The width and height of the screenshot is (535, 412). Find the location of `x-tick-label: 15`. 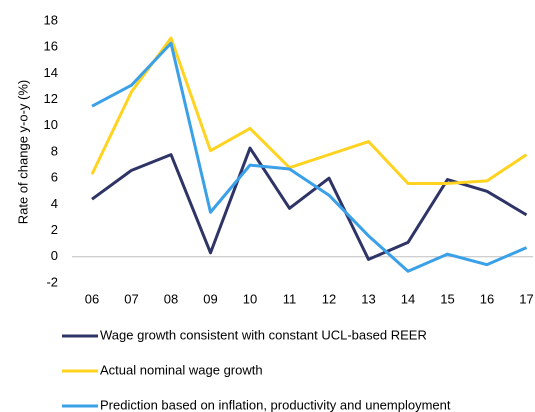

x-tick-label: 15 is located at coordinates (447, 298).